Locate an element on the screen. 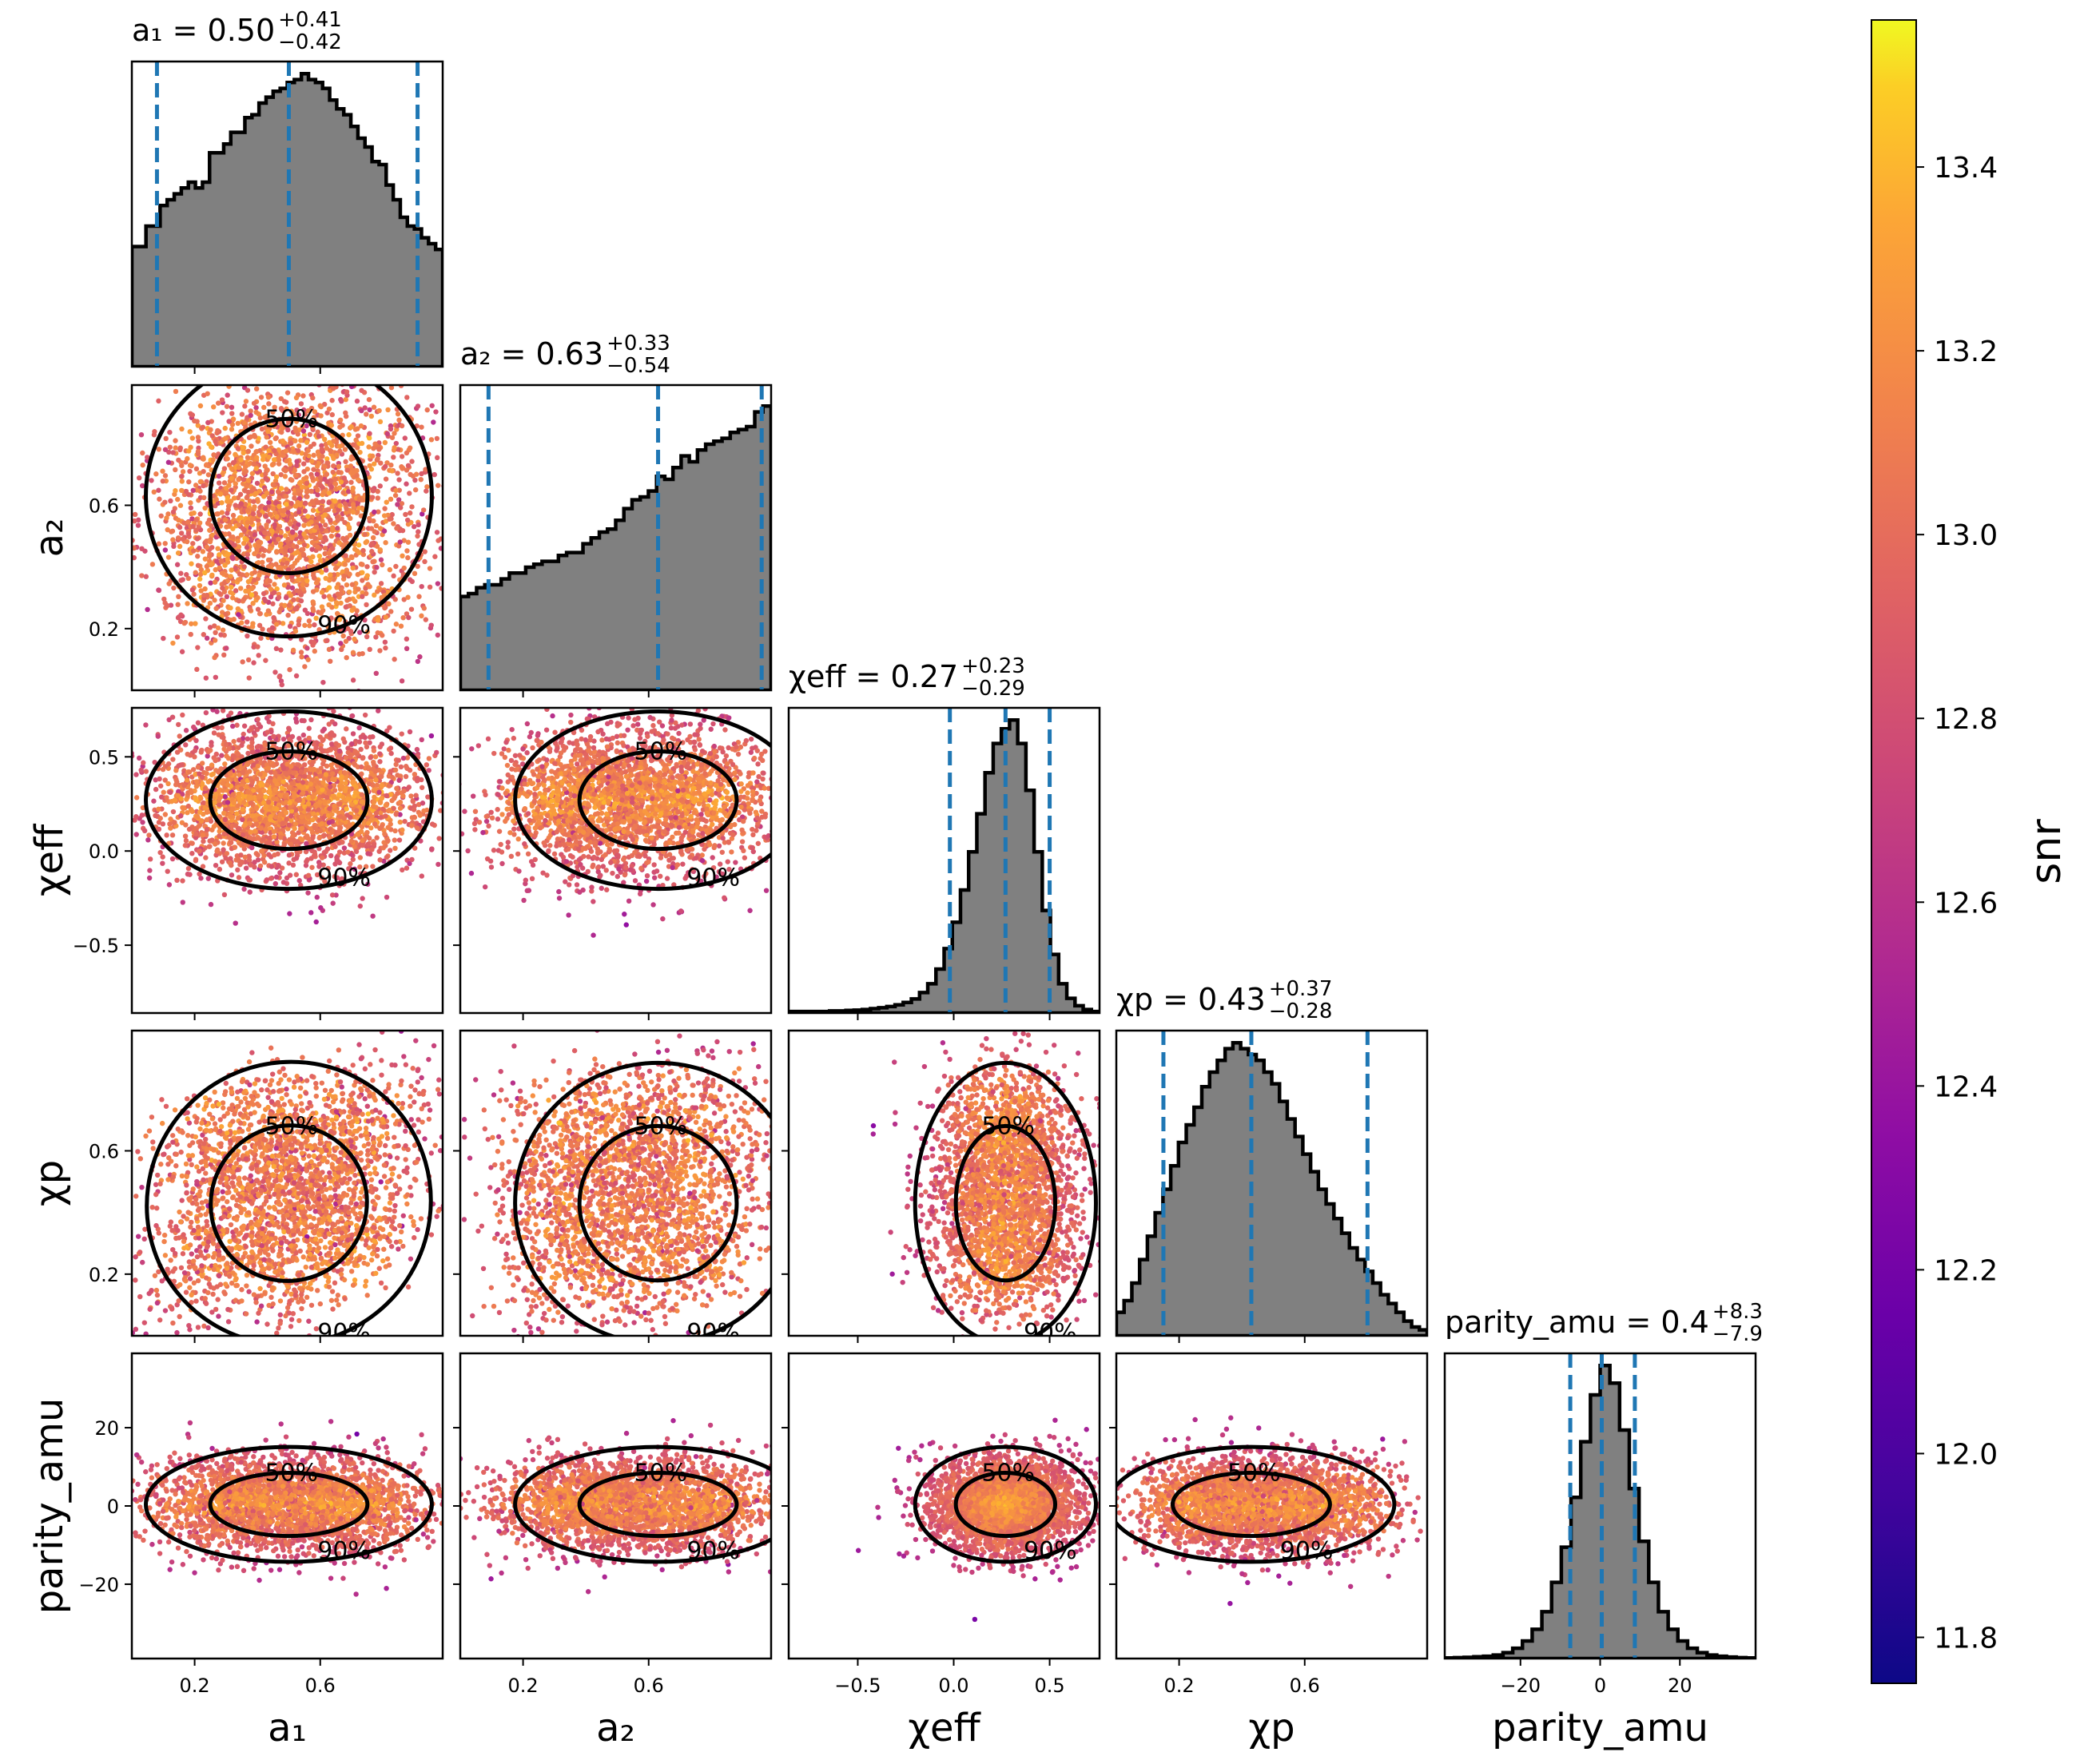 Image resolution: width=2092 pixels, height=1764 pixels. title-upper-error: +0.33 is located at coordinates (638, 344).